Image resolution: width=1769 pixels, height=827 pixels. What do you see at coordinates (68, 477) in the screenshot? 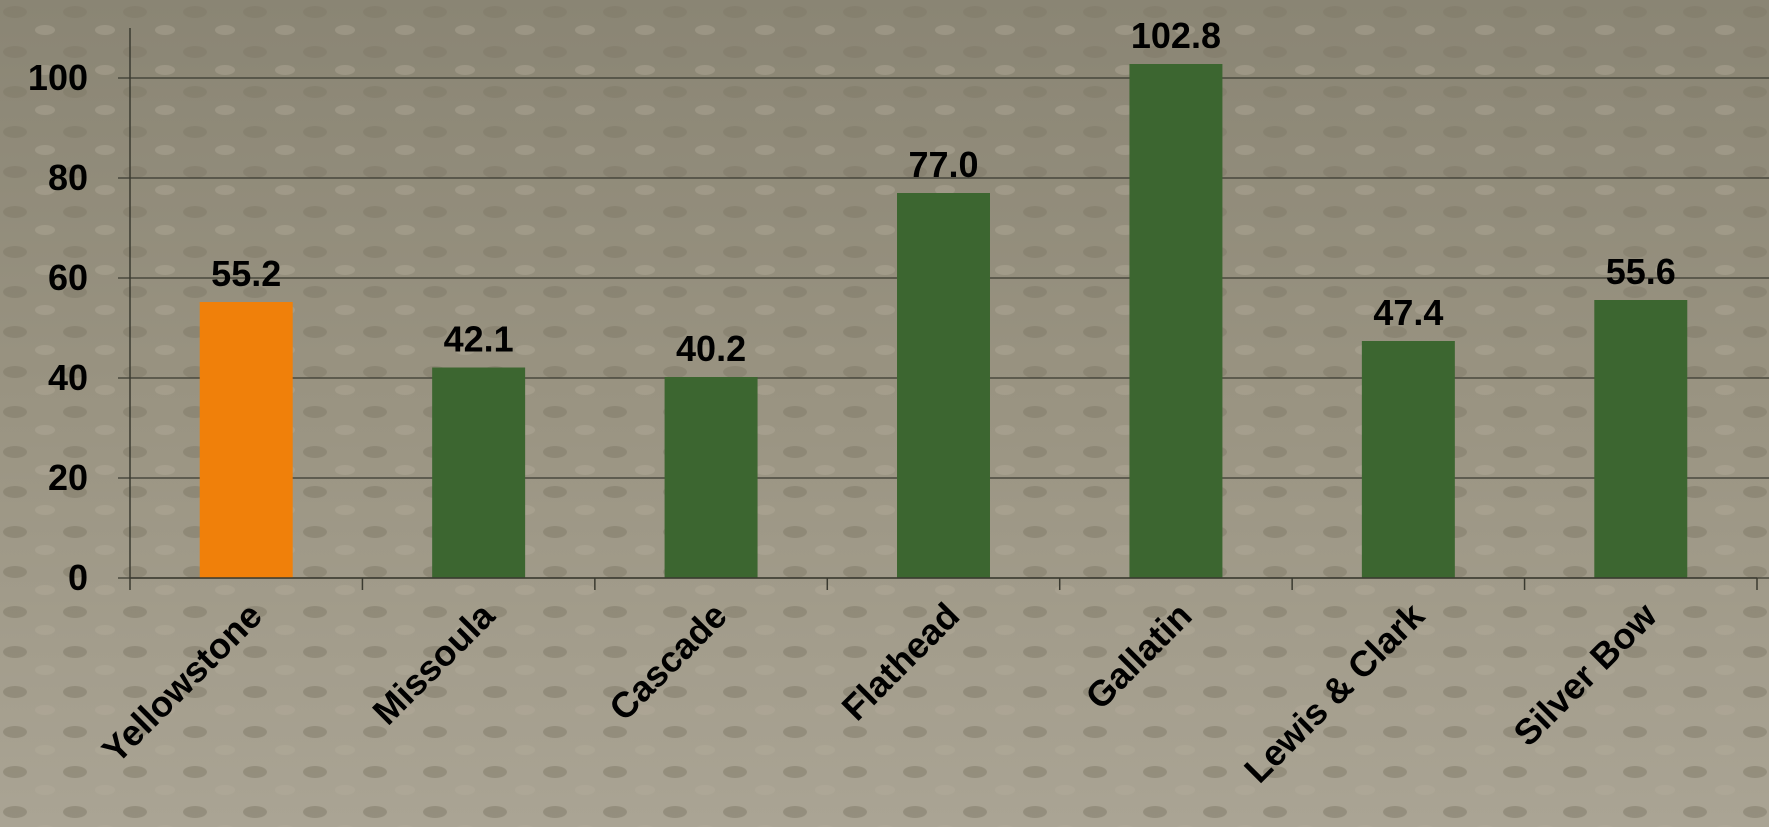
I see `y-tick-label: 20` at bounding box center [68, 477].